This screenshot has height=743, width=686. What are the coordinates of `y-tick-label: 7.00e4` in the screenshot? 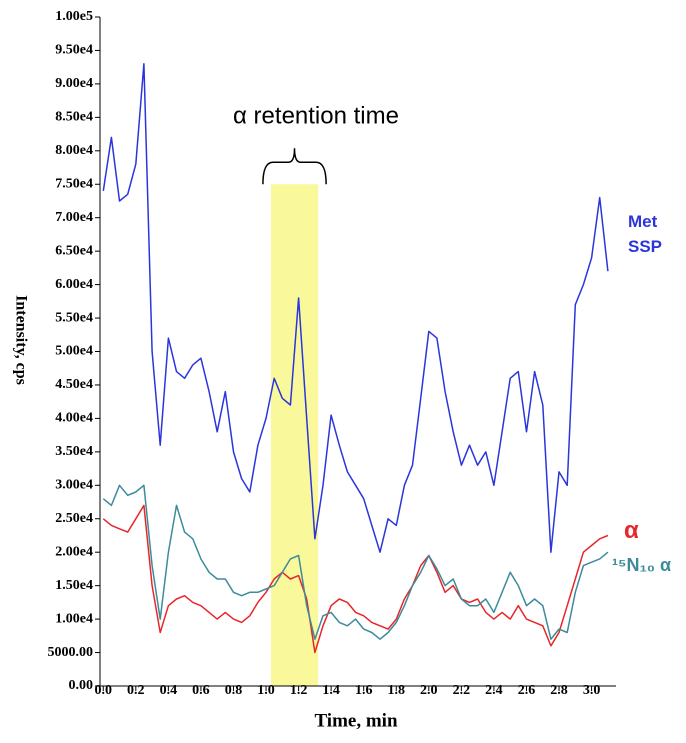 It's located at (74, 217).